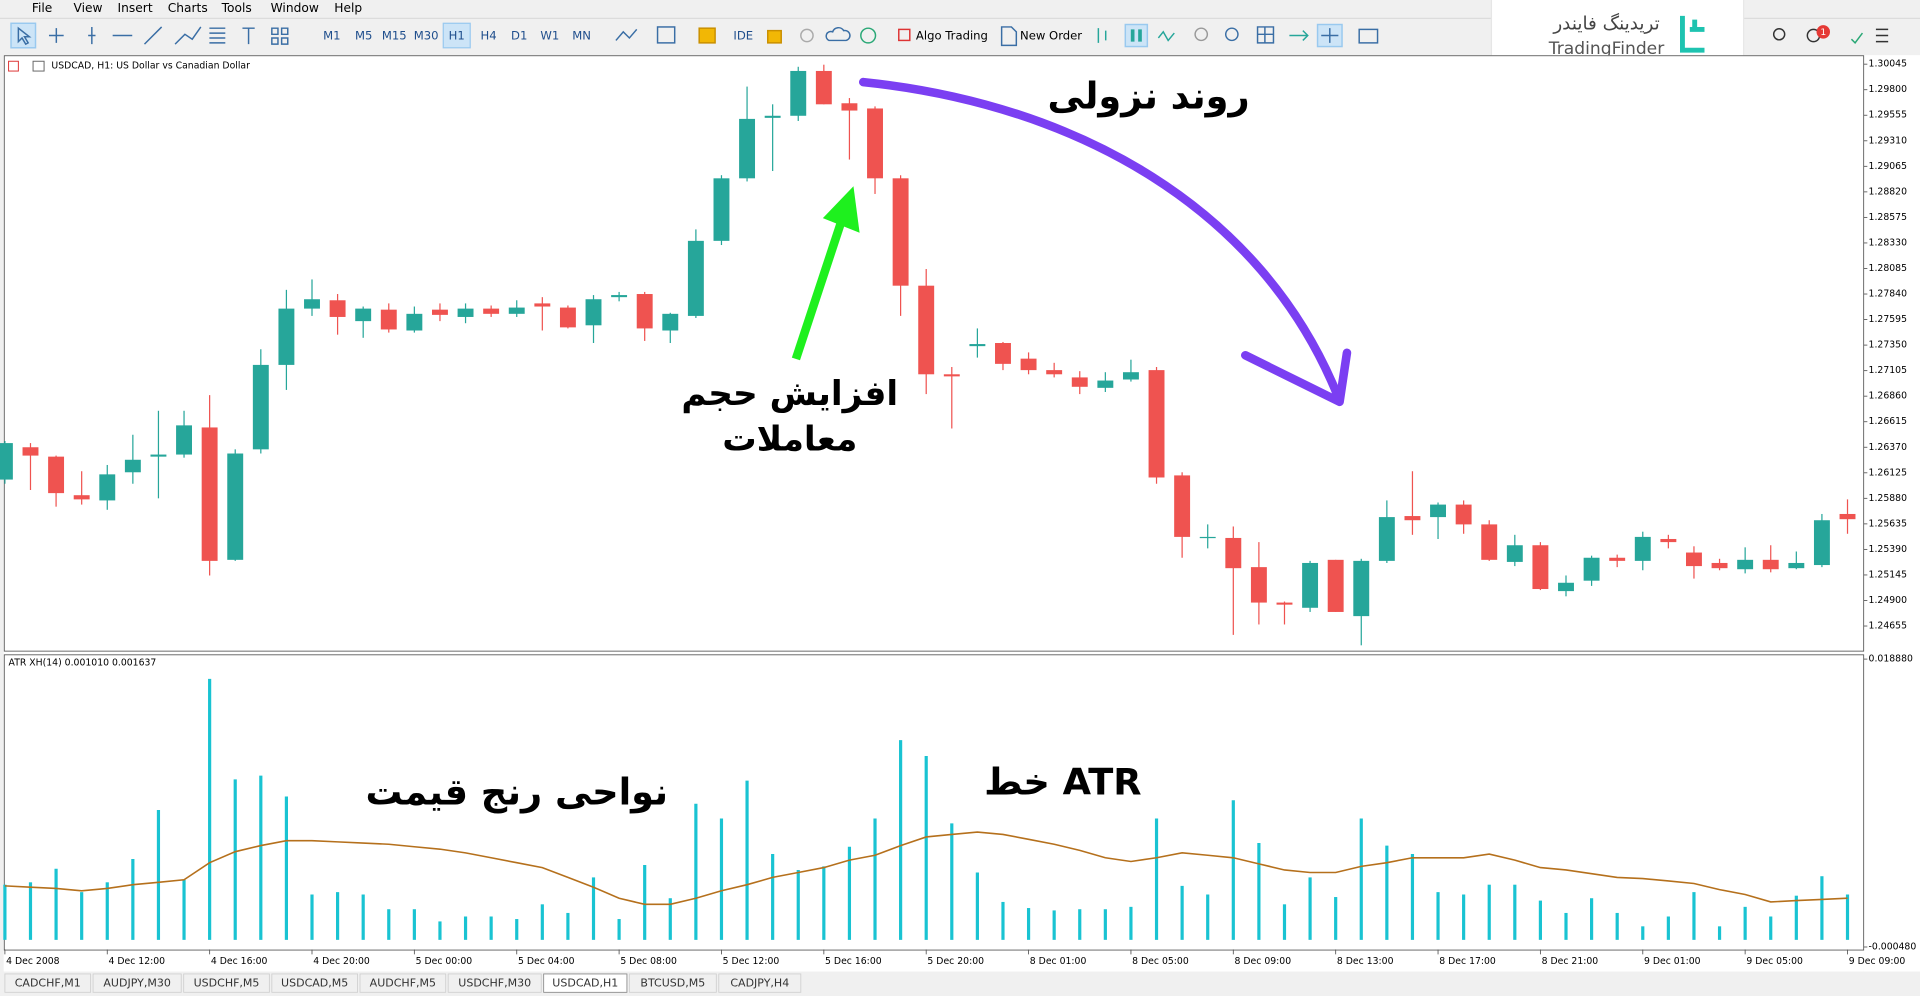 The width and height of the screenshot is (1920, 996). What do you see at coordinates (1857, 38) in the screenshot?
I see `status-icon` at bounding box center [1857, 38].